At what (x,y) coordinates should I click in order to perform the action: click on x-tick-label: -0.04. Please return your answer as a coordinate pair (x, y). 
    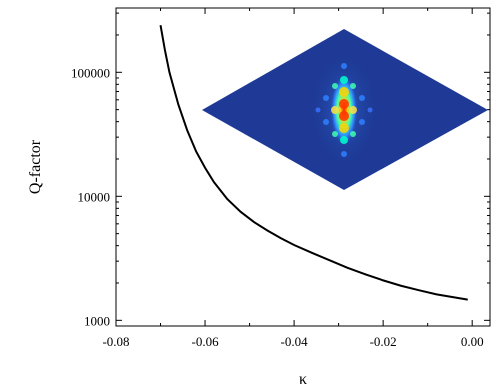
    Looking at the image, I should click on (295, 341).